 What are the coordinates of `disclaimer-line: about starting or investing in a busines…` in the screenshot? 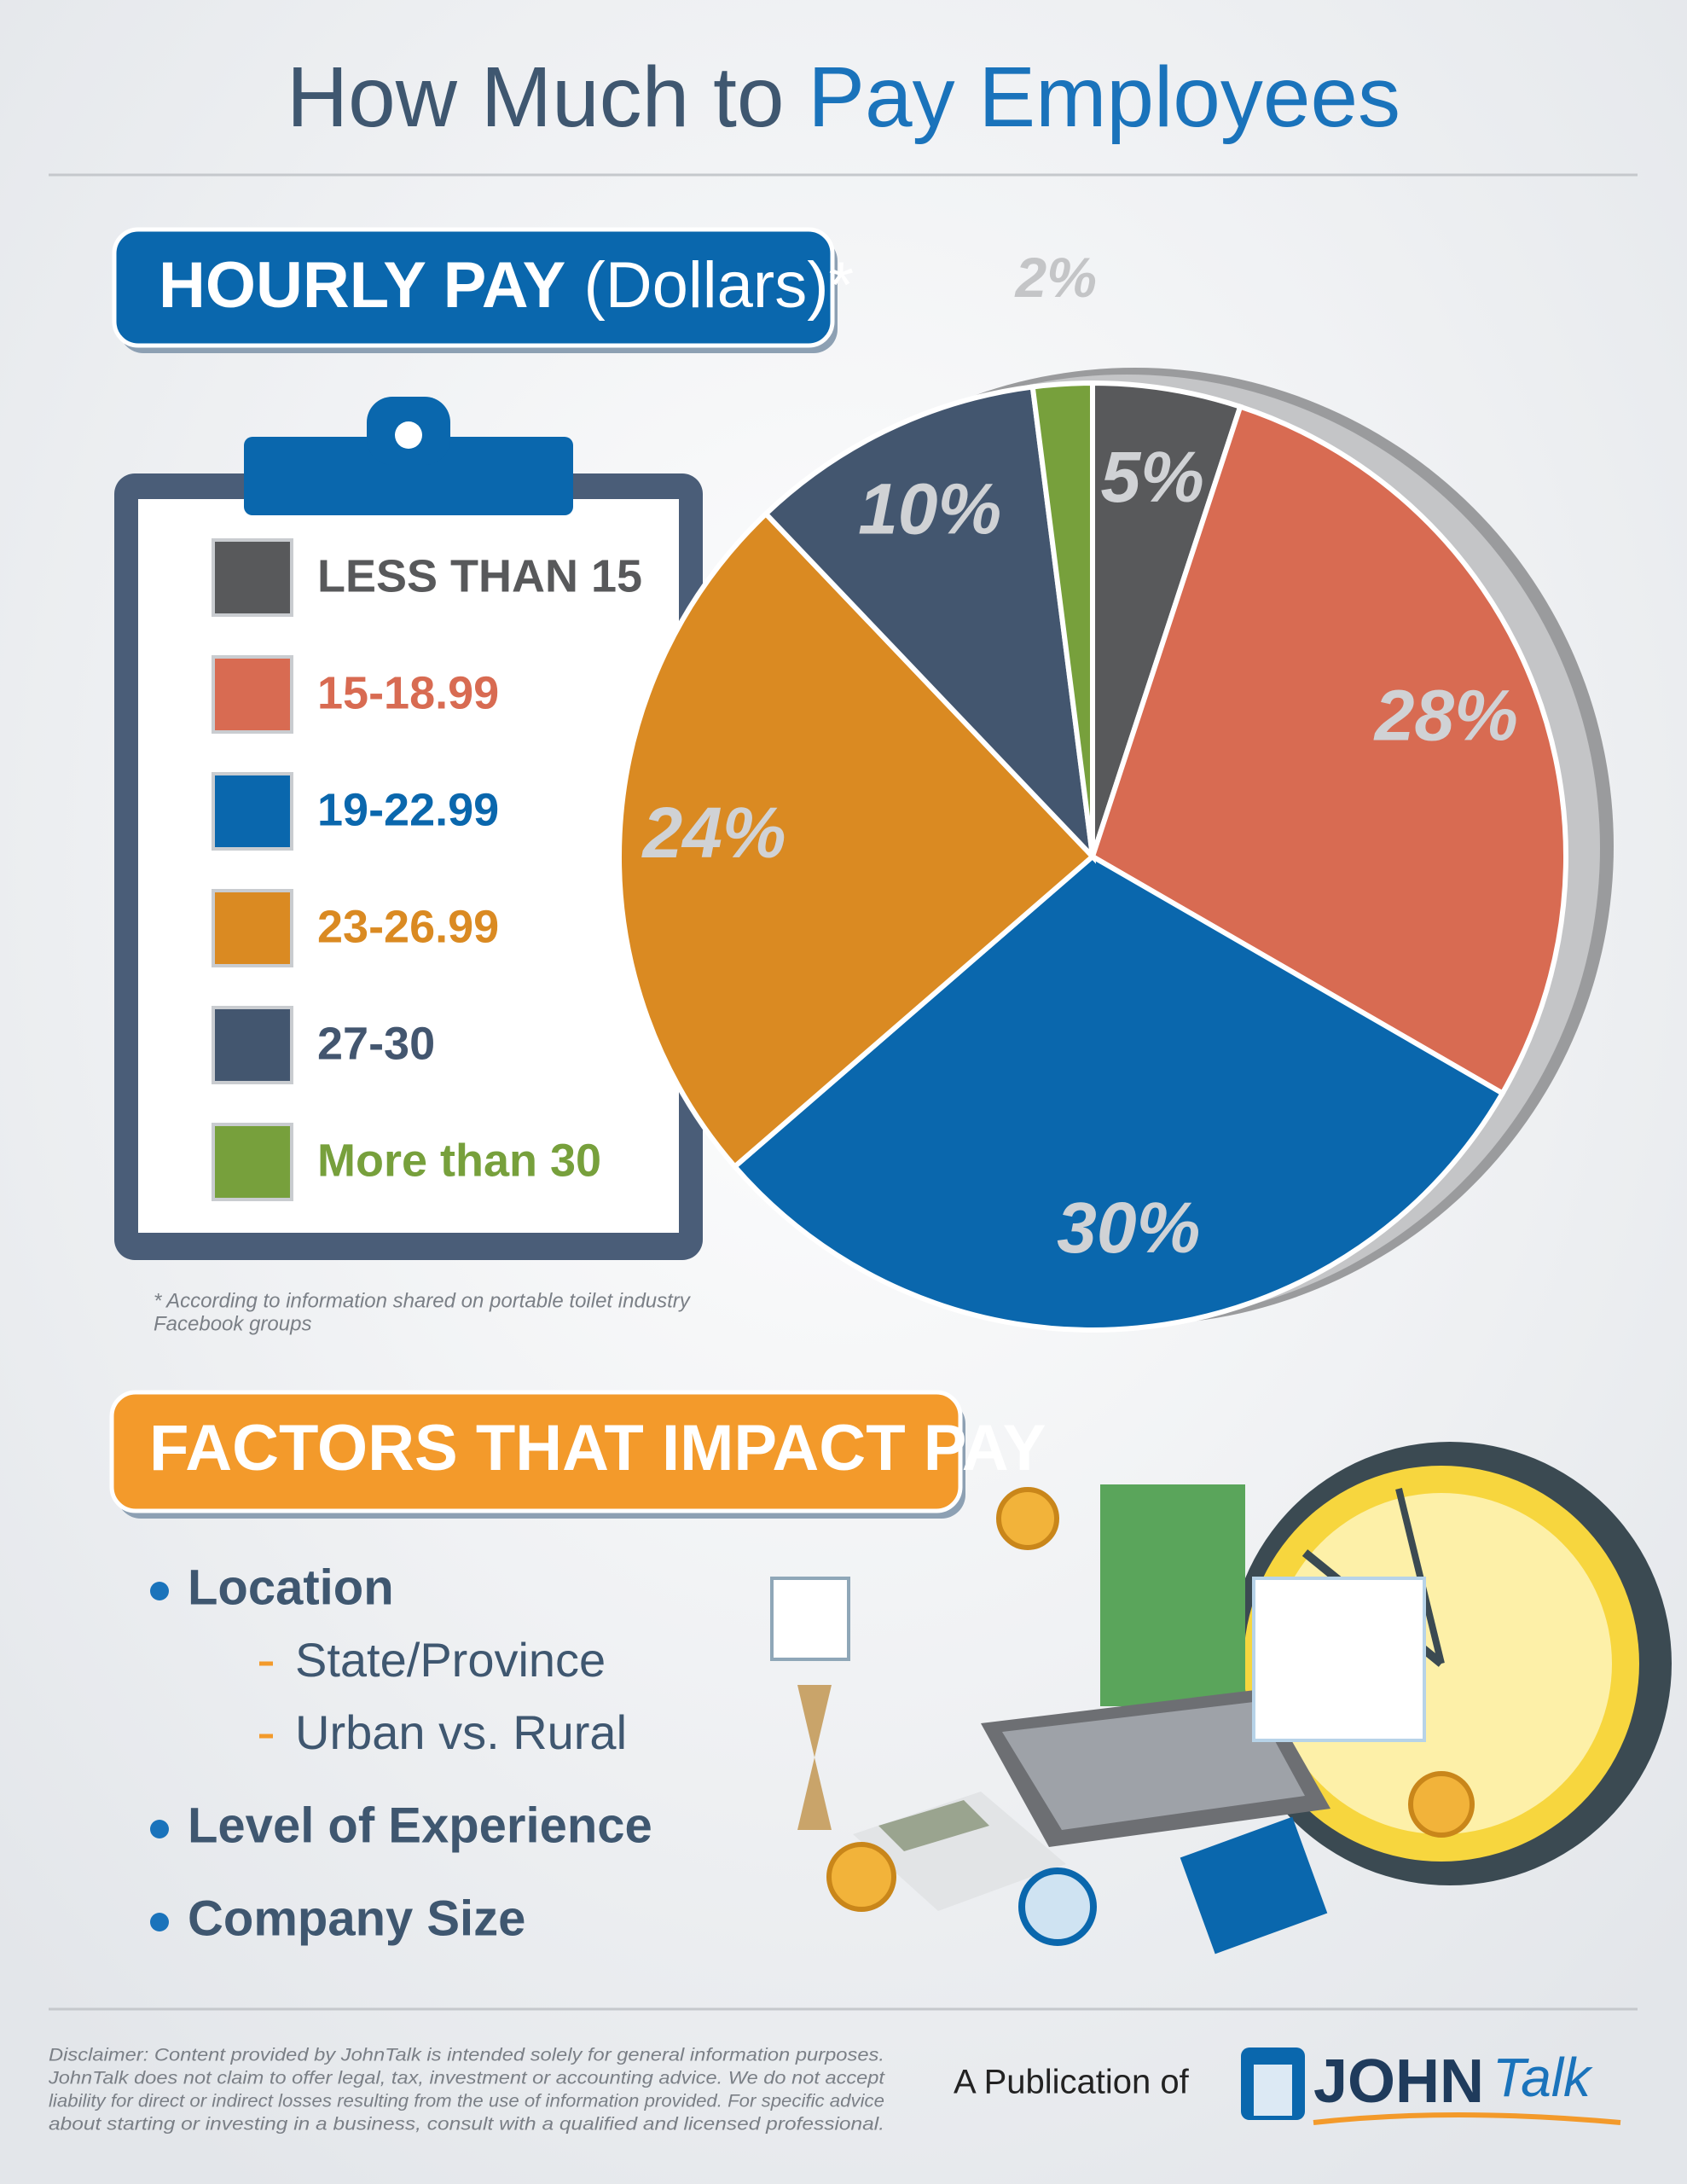 It's located at (467, 2124).